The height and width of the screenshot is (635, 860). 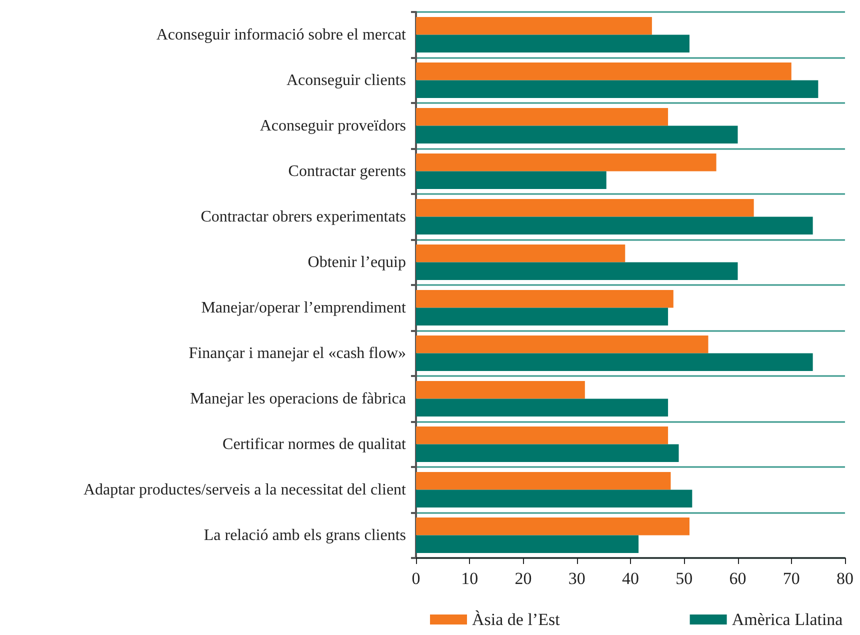 What do you see at coordinates (577, 578) in the screenshot?
I see `x-tick-label: 30` at bounding box center [577, 578].